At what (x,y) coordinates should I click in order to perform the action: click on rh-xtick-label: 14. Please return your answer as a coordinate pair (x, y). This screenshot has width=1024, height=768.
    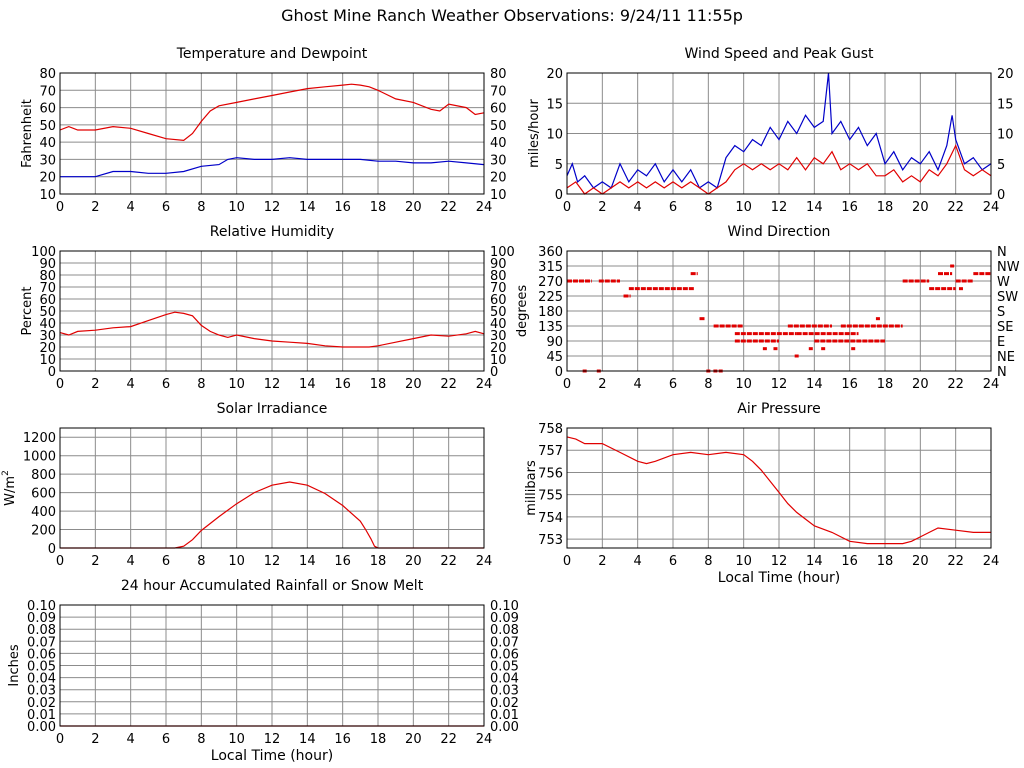
    Looking at the image, I should click on (307, 384).